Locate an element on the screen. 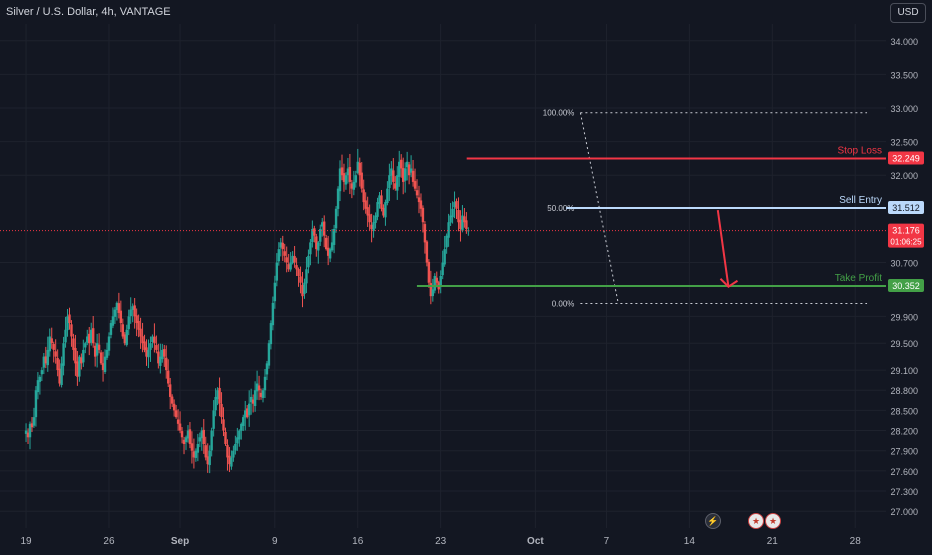 Image resolution: width=932 pixels, height=555 pixels. countdown-label: 01:06:25 is located at coordinates (906, 242).